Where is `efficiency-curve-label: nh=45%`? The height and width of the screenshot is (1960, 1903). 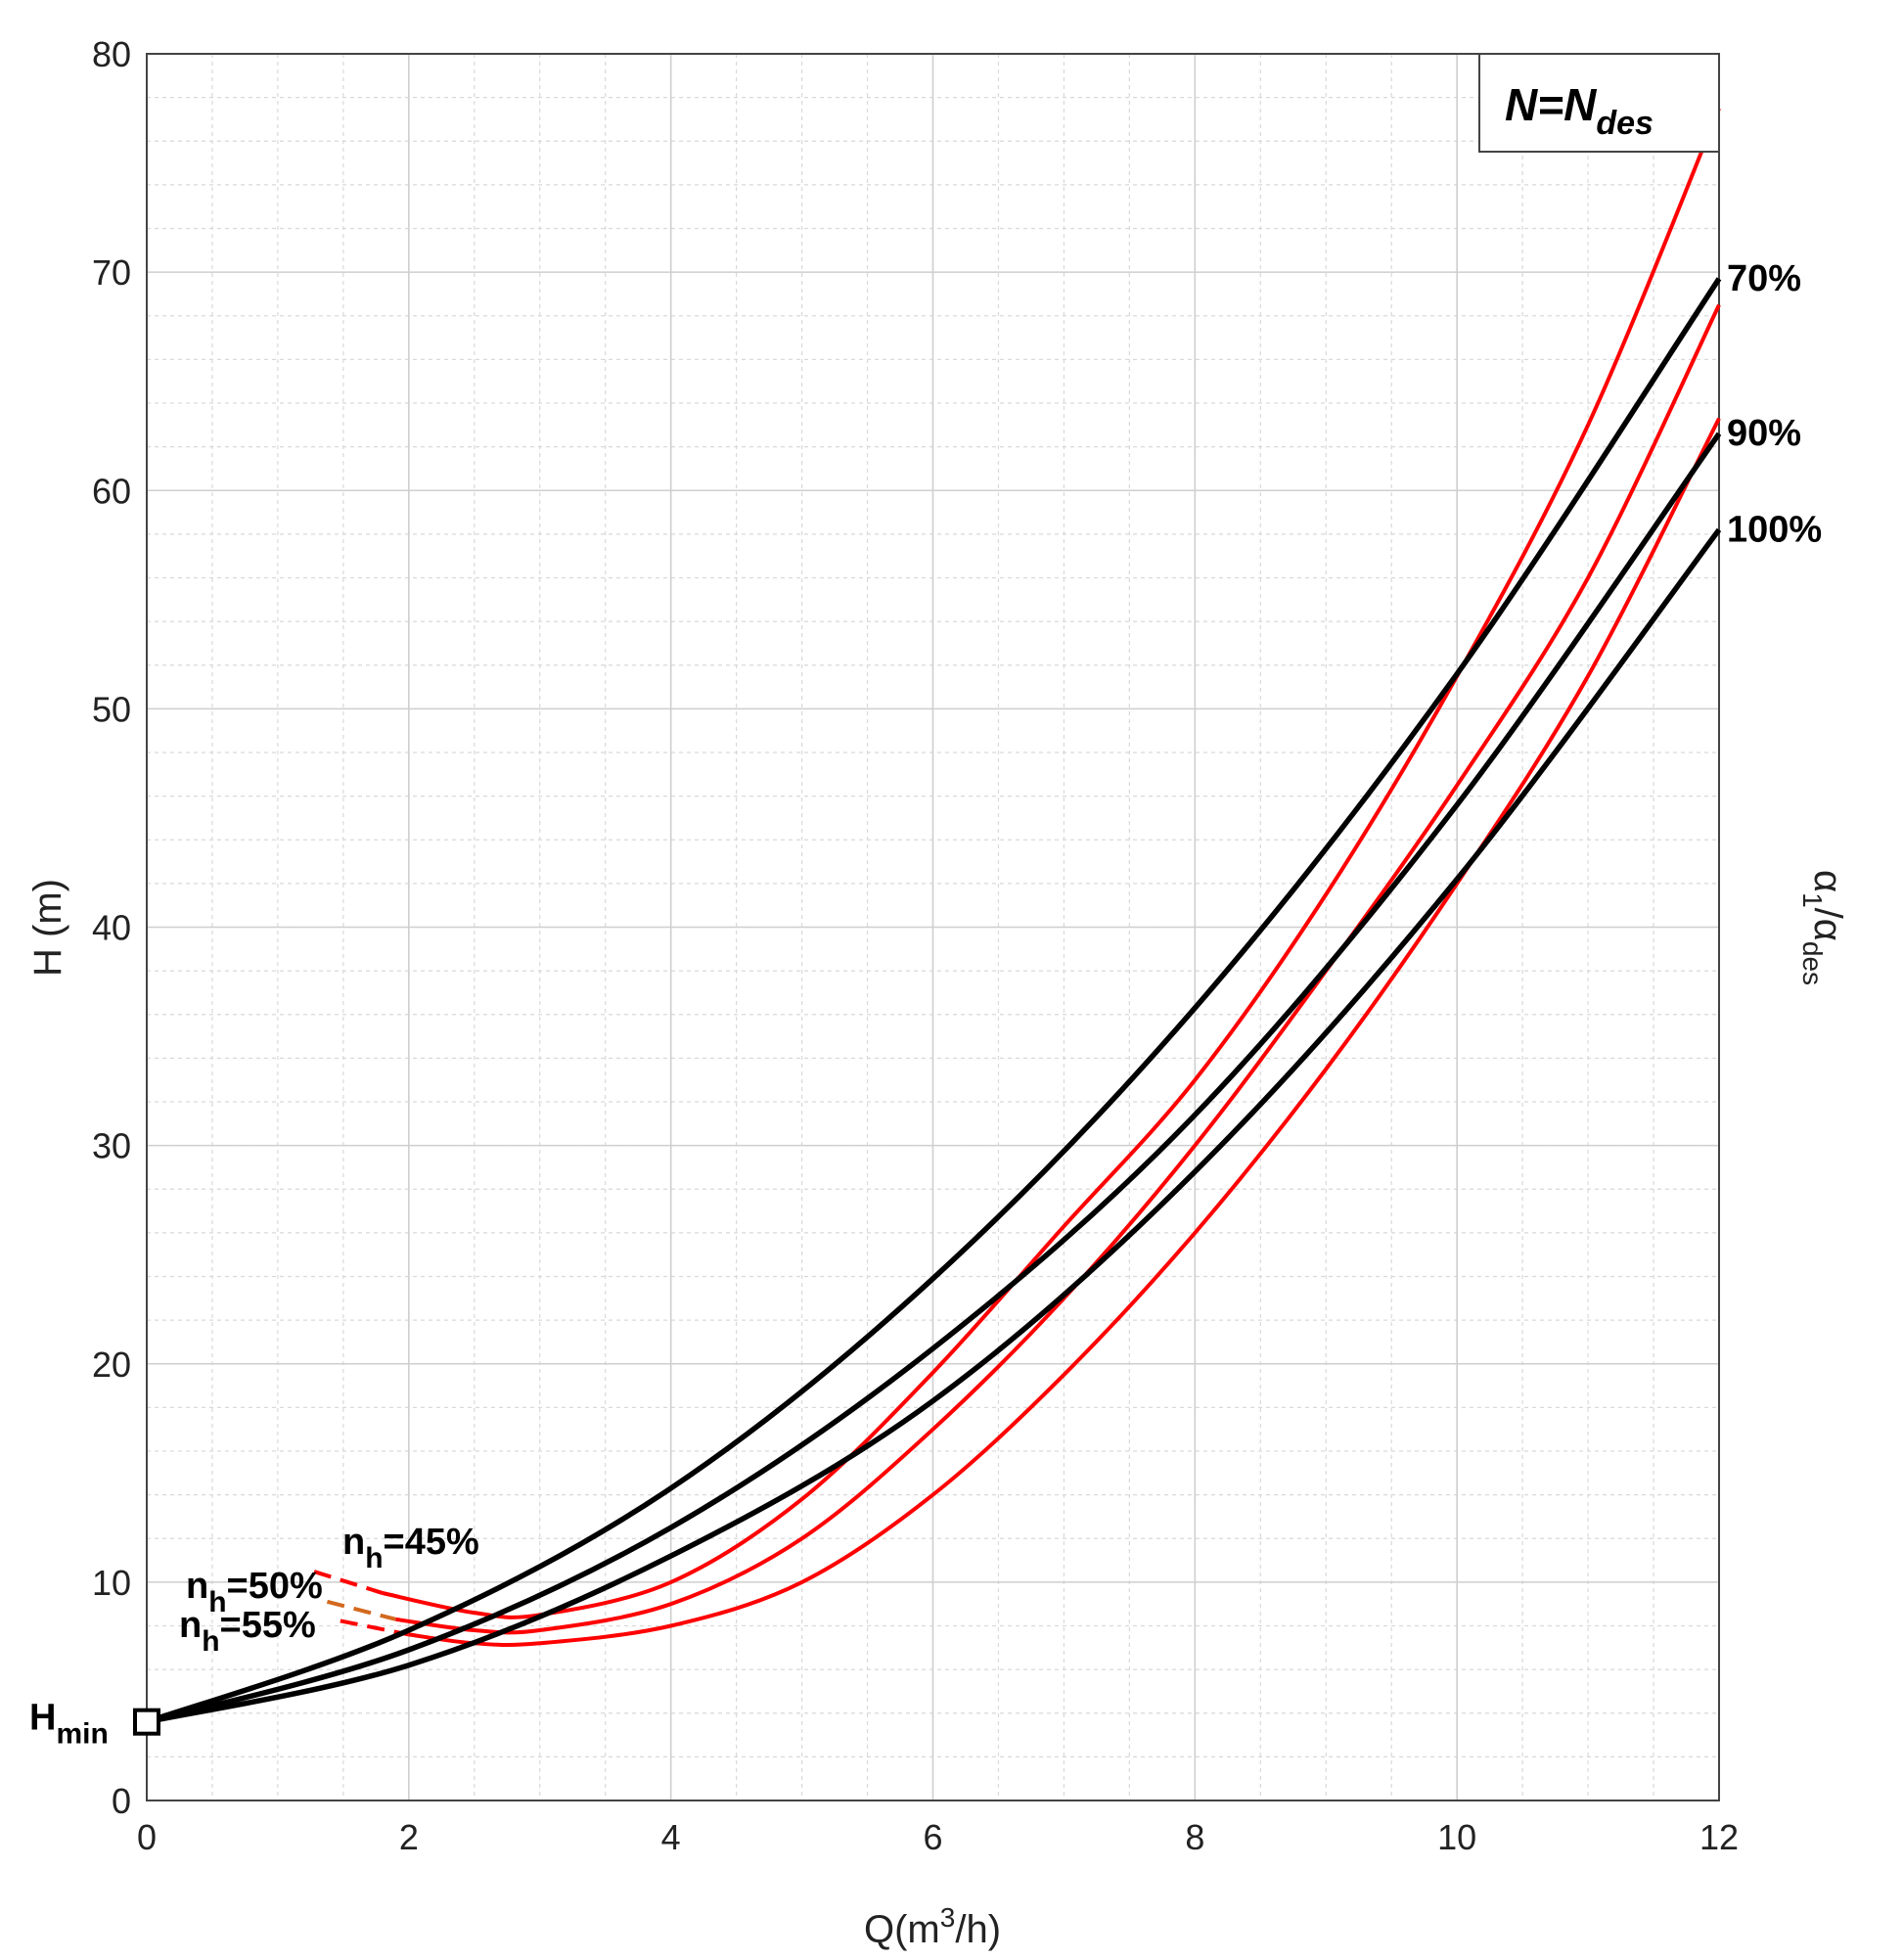
efficiency-curve-label: nh=45% is located at coordinates (410, 1548).